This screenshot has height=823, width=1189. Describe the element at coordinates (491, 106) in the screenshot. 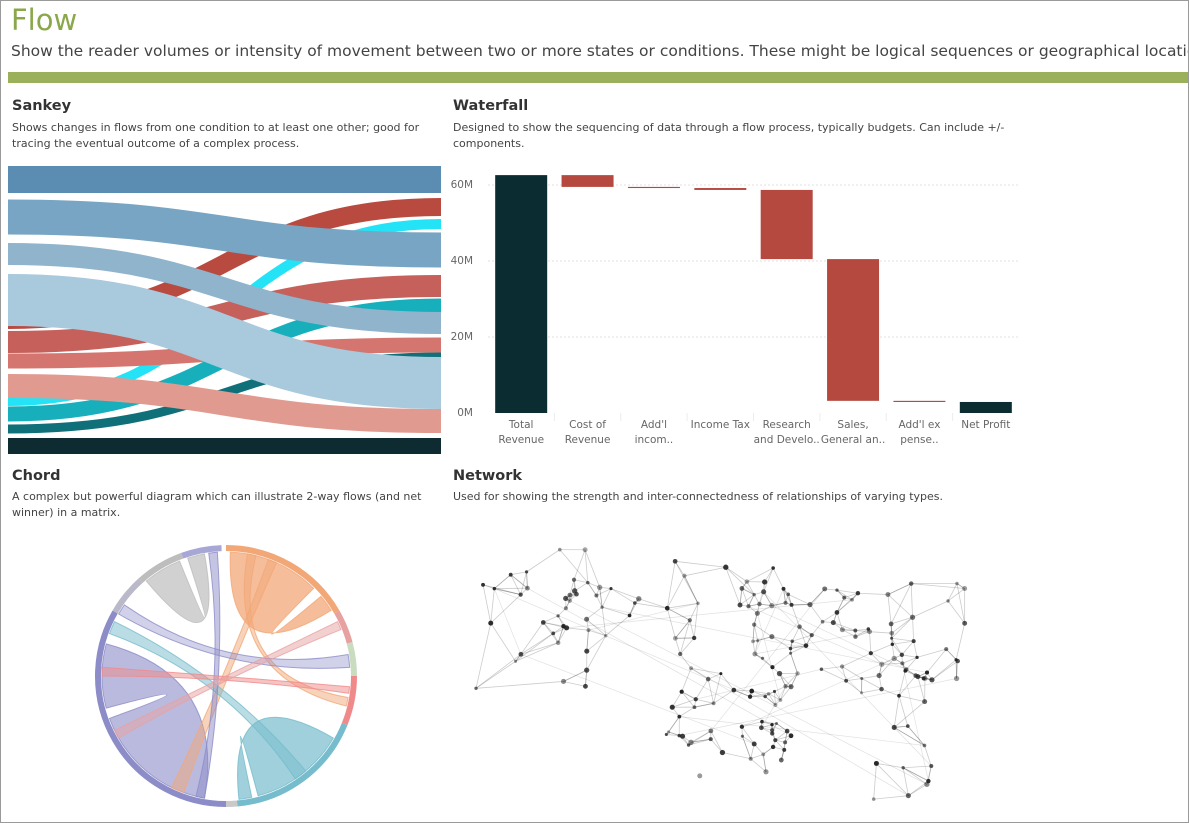

I see `section-title: Waterfall` at that location.